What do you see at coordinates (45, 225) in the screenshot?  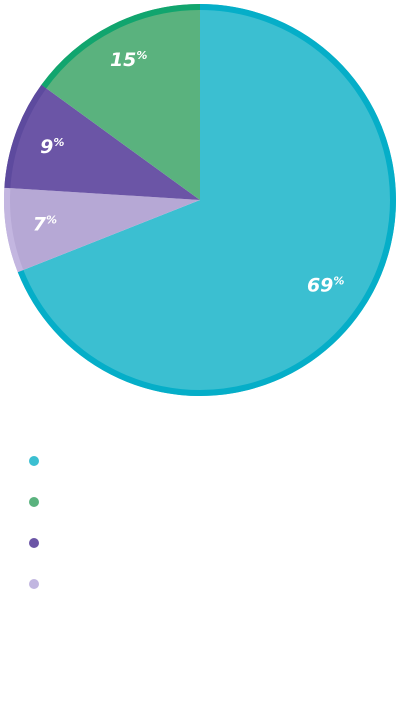 I see `slice-value-label: 7%` at bounding box center [45, 225].